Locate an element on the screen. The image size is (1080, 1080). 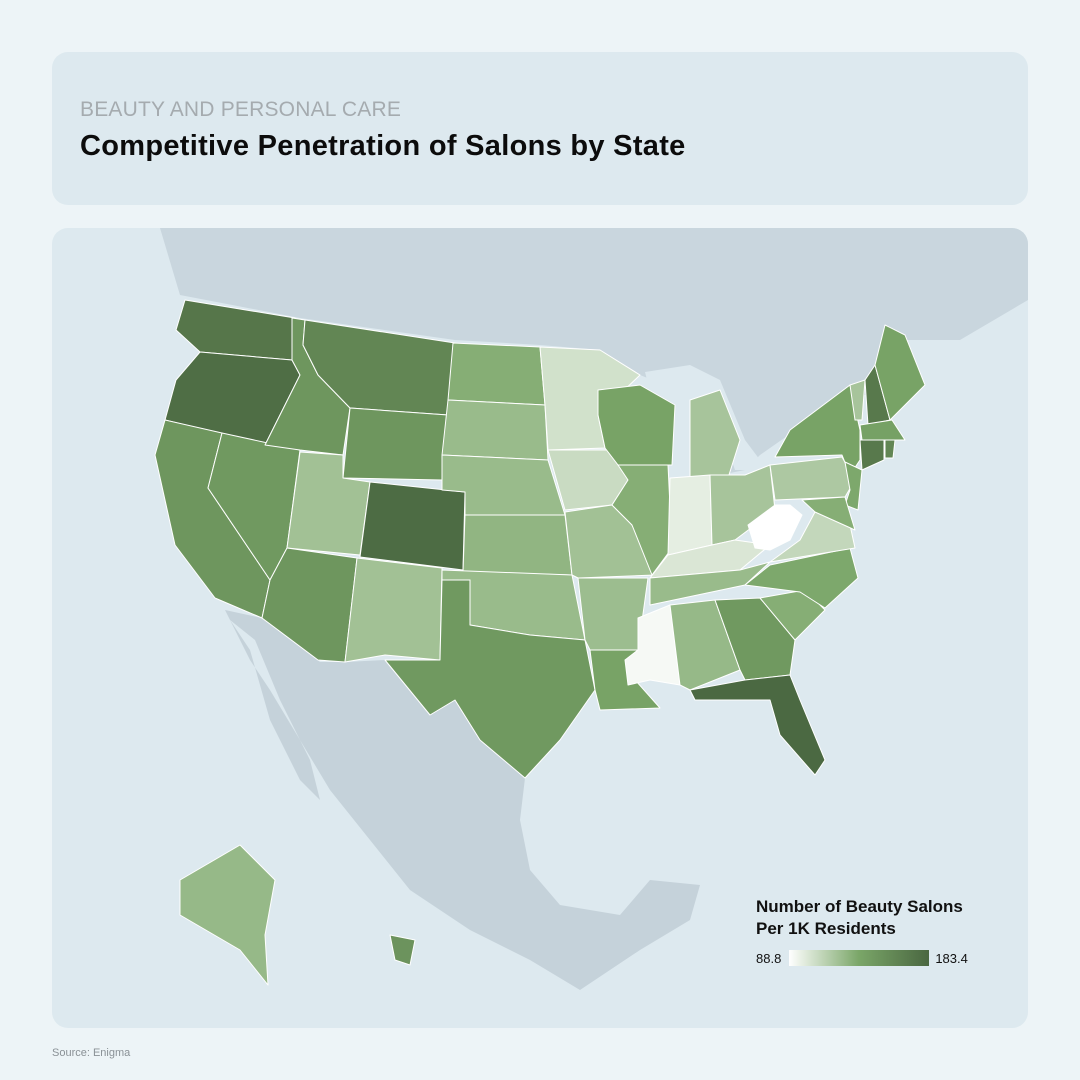
legend-min: 88.8 is located at coordinates (769, 958).